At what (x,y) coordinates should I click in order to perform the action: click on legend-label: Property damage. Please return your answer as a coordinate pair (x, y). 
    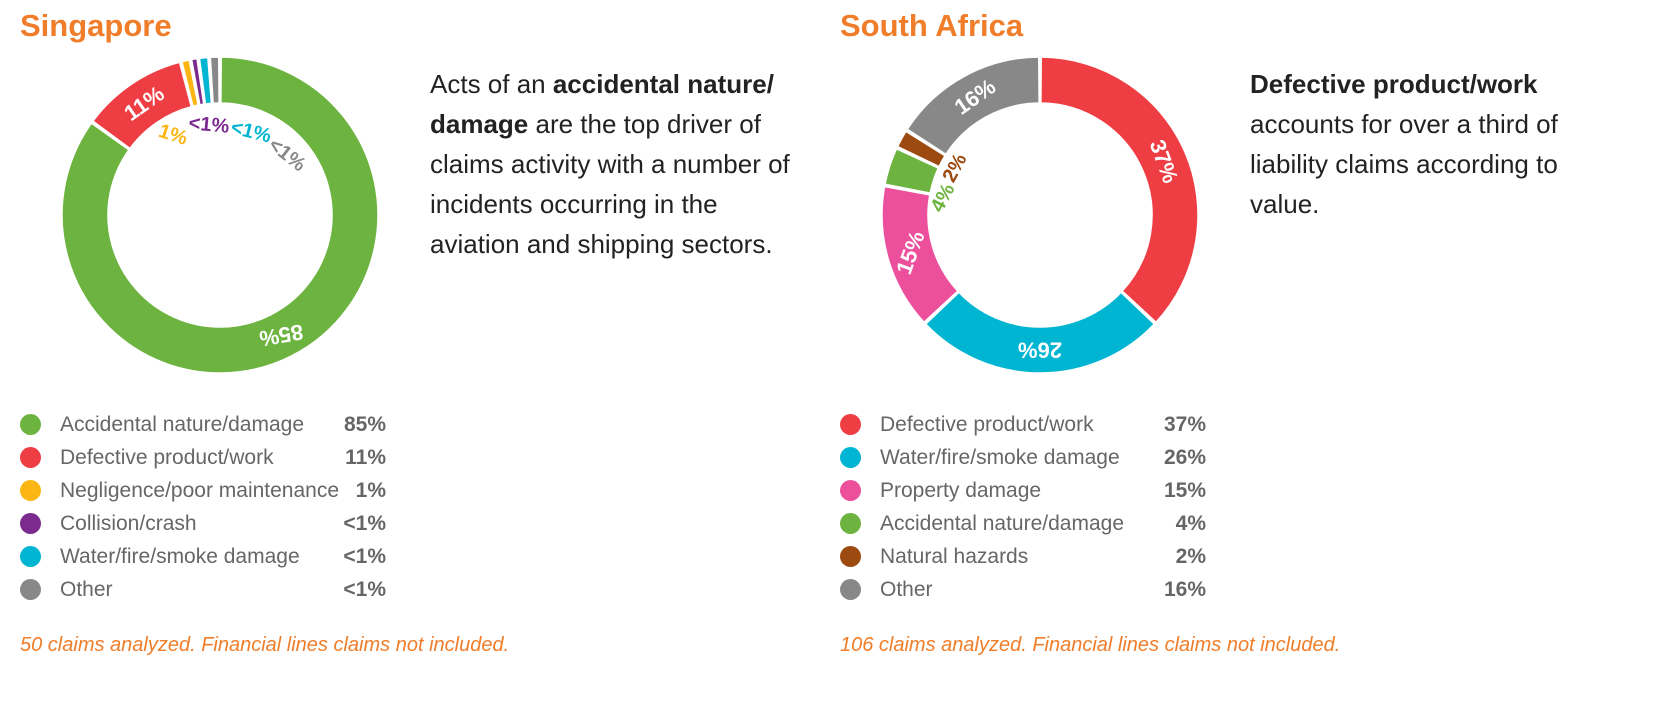
    Looking at the image, I should click on (961, 490).